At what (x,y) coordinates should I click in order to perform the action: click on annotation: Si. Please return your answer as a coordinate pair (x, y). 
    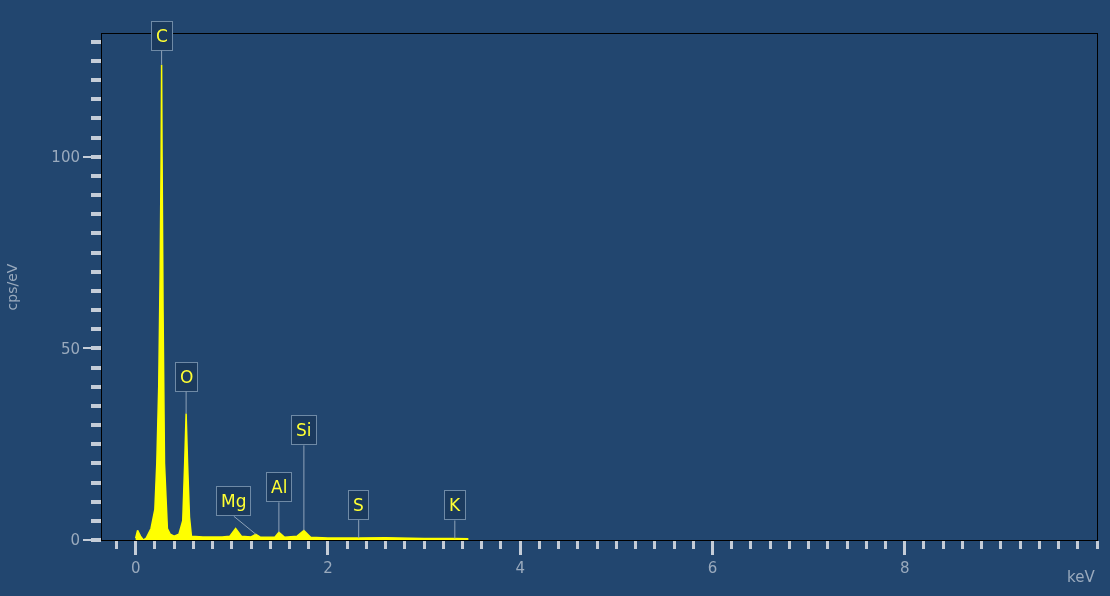
    Looking at the image, I should click on (304, 430).